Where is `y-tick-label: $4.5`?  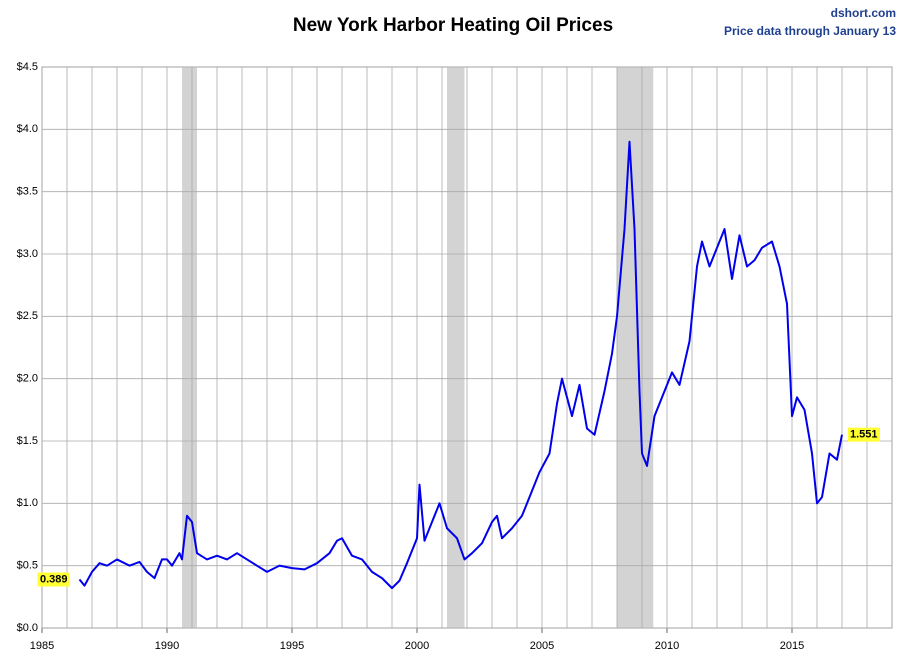
y-tick-label: $4.5 is located at coordinates (27, 67).